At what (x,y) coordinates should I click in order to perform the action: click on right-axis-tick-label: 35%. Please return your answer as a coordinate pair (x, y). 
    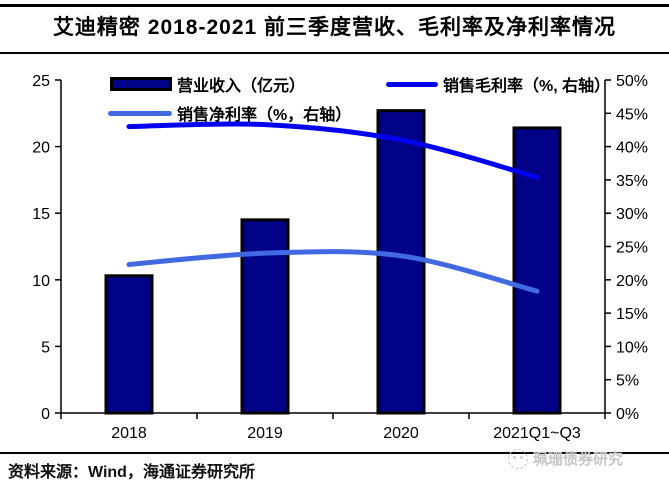
    Looking at the image, I should click on (632, 181).